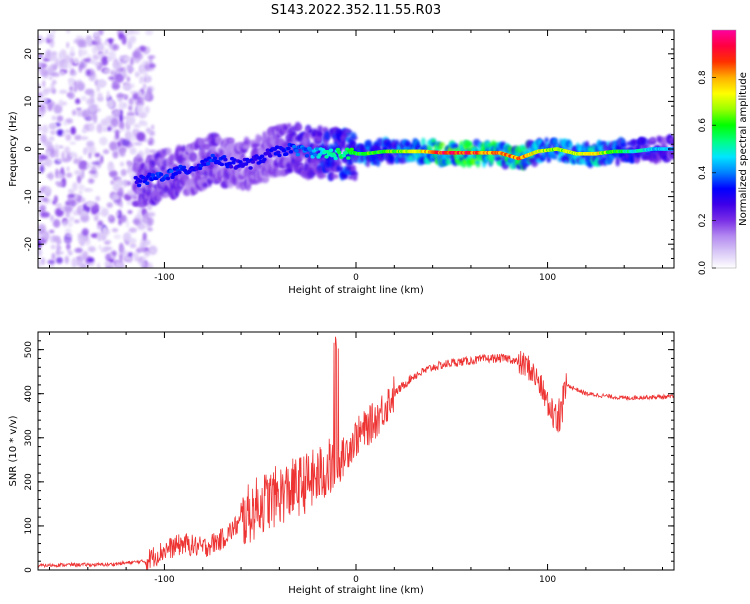 Image resolution: width=750 pixels, height=604 pixels. I want to click on snr-ytick-label: 400, so click(29, 393).